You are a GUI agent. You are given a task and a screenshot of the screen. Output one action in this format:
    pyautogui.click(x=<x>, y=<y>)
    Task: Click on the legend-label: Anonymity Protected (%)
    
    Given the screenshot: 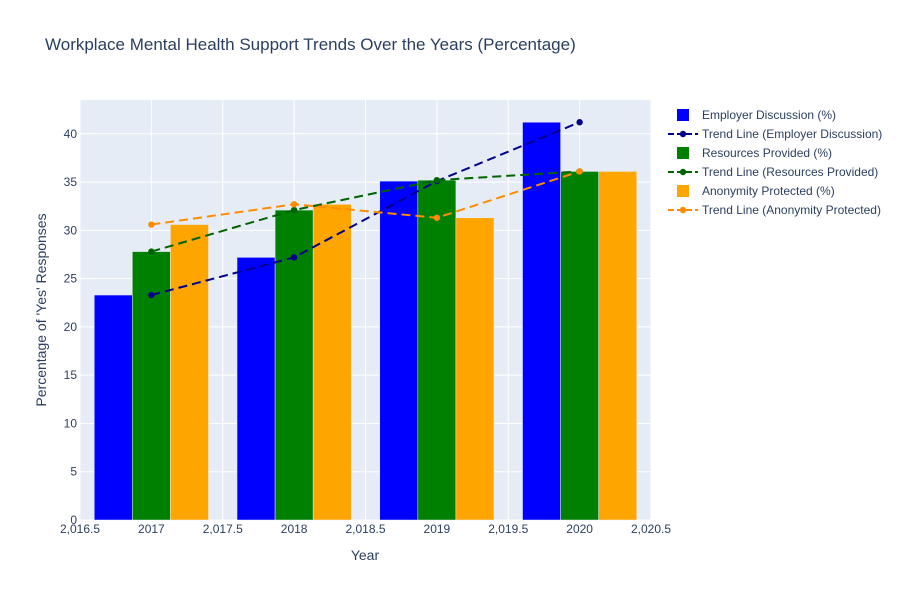 What is the action you would take?
    pyautogui.click(x=768, y=191)
    